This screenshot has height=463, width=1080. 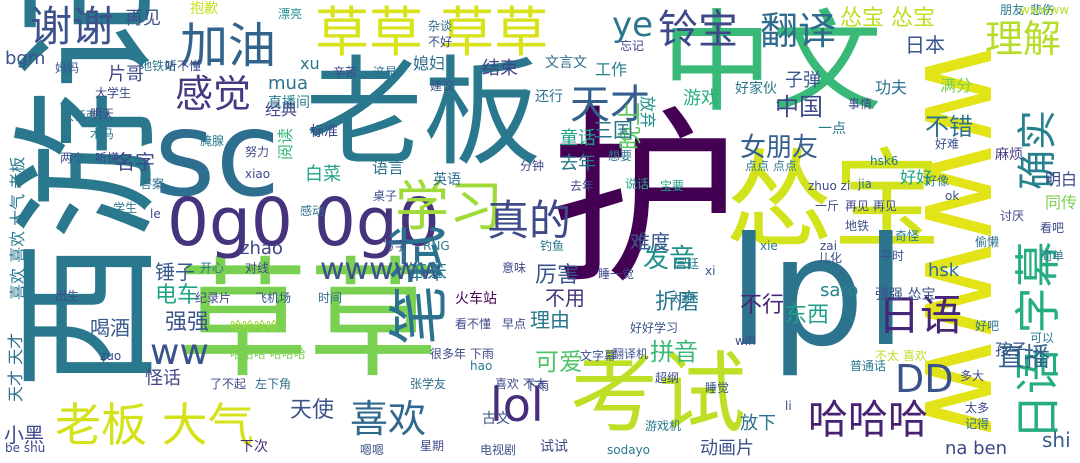 What do you see at coordinates (772, 63) in the screenshot?
I see `word: 中文` at bounding box center [772, 63].